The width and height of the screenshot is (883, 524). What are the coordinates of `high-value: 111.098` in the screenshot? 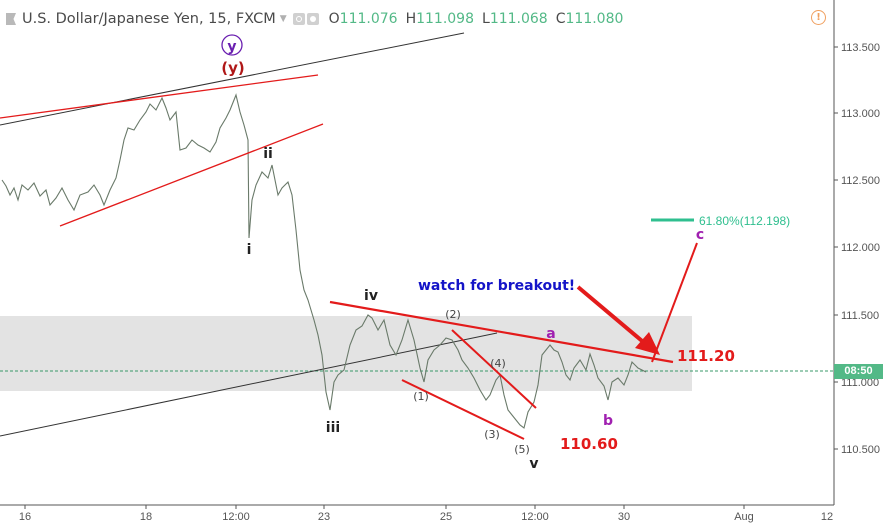 It's located at (445, 19).